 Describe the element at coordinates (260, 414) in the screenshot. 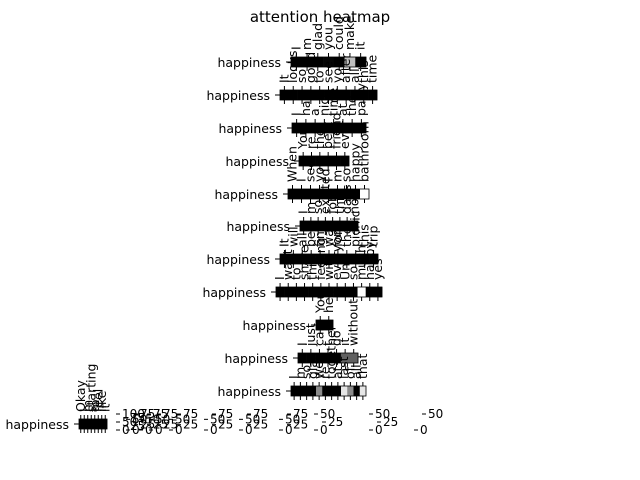

I see `colorbar-tick-label: 75` at that location.